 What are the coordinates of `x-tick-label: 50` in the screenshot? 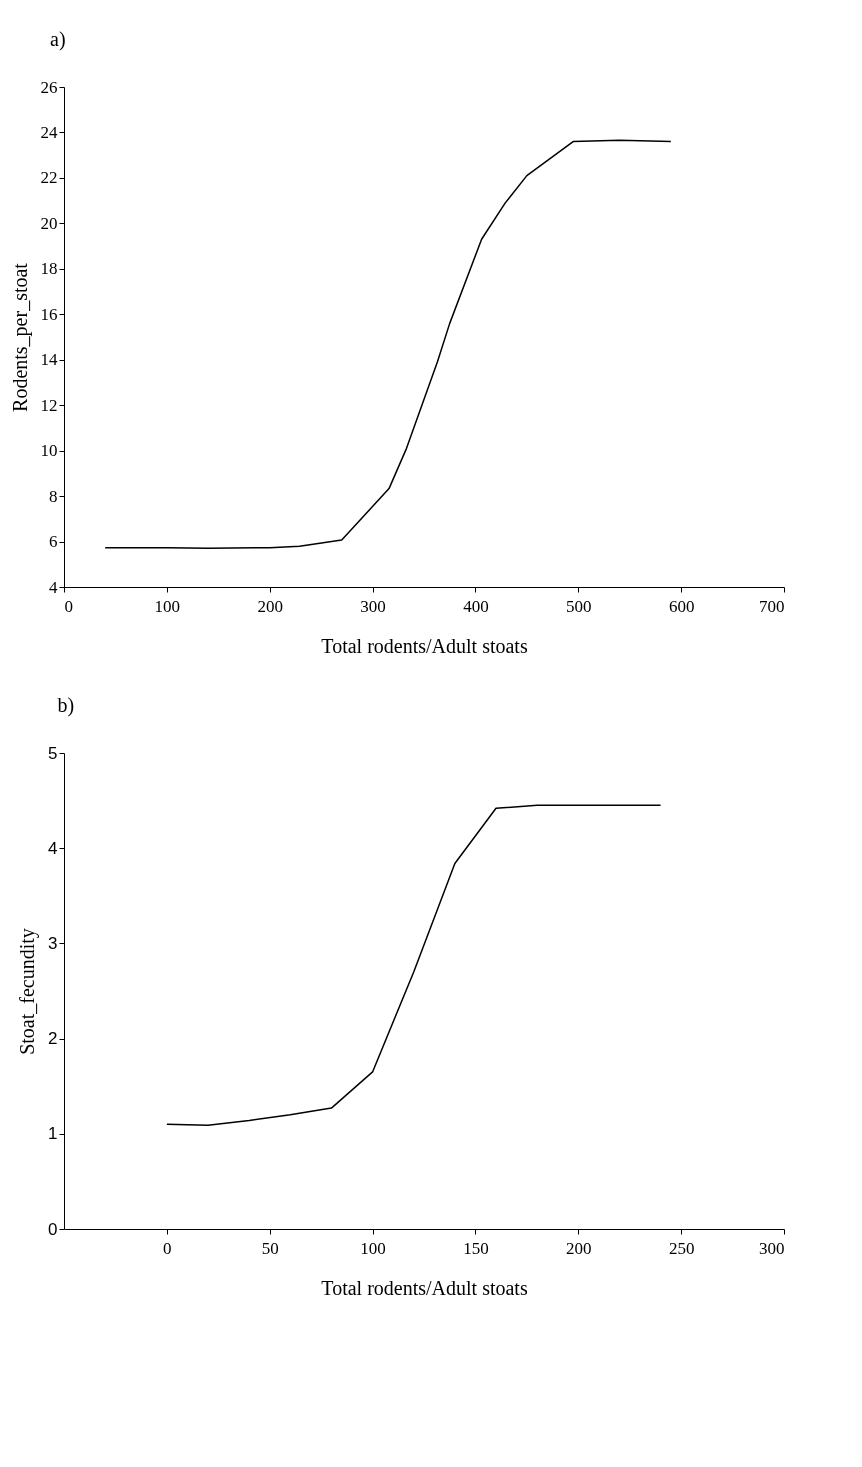 It's located at (270, 1248).